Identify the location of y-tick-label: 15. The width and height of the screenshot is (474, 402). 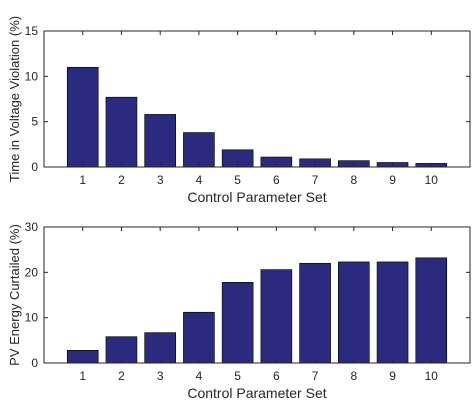
(32, 31).